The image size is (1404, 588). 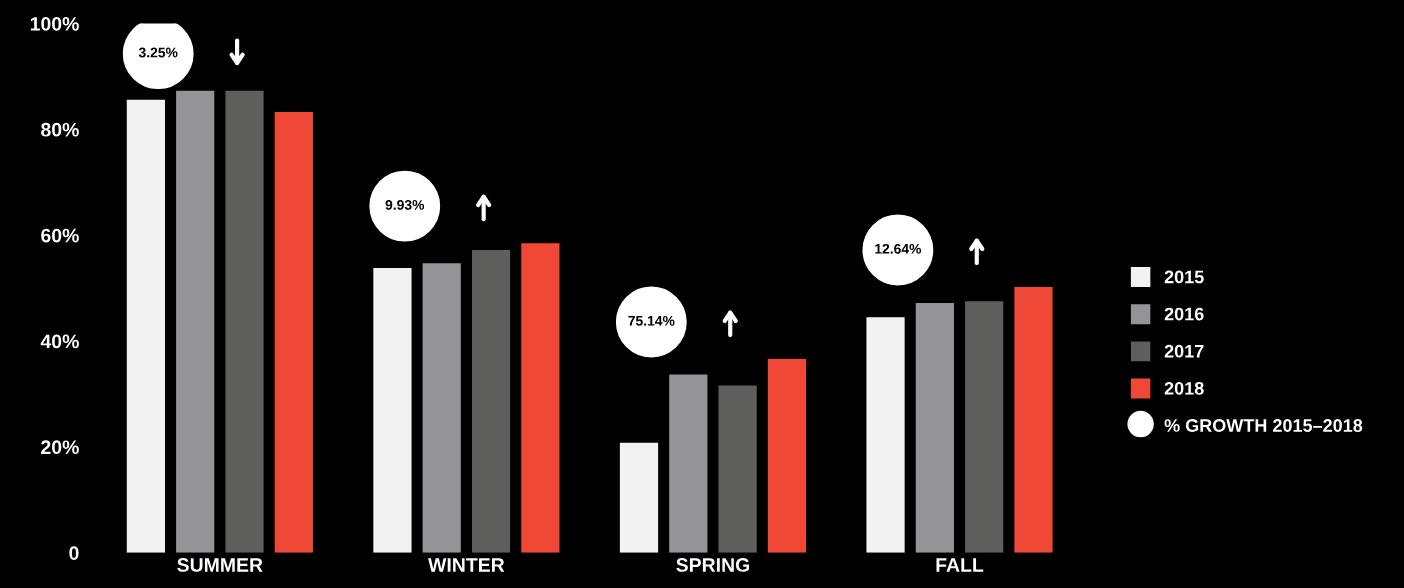 What do you see at coordinates (60, 235) in the screenshot?
I see `y-tick-label: 60%` at bounding box center [60, 235].